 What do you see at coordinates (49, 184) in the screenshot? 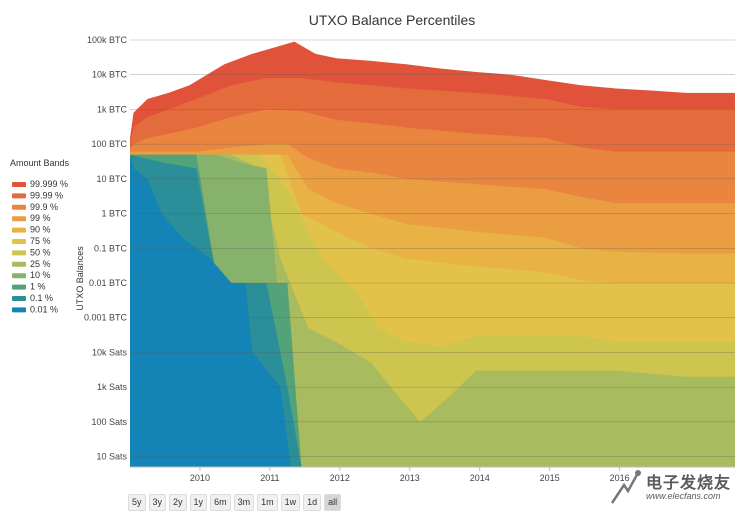
I see `legend-label: 99.999 %` at bounding box center [49, 184].